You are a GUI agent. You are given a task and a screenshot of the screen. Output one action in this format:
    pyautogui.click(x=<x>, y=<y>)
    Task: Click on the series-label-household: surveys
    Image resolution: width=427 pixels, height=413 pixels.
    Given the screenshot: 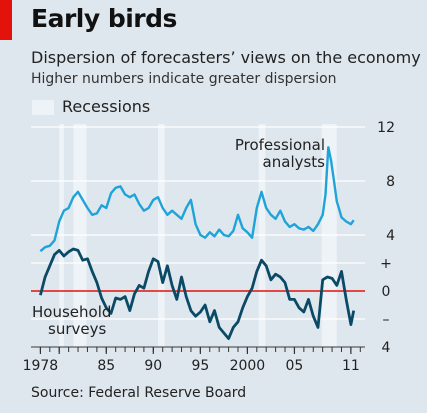 What is the action you would take?
    pyautogui.click(x=77, y=329)
    